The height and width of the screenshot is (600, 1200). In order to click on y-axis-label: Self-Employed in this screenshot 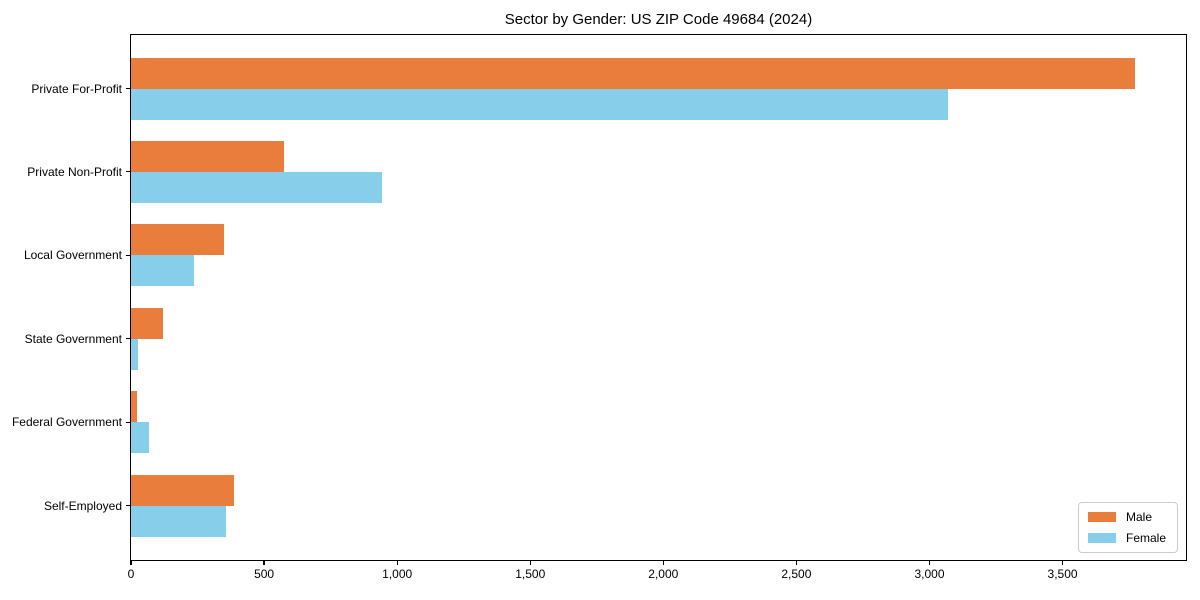, I will do `click(82, 505)`.